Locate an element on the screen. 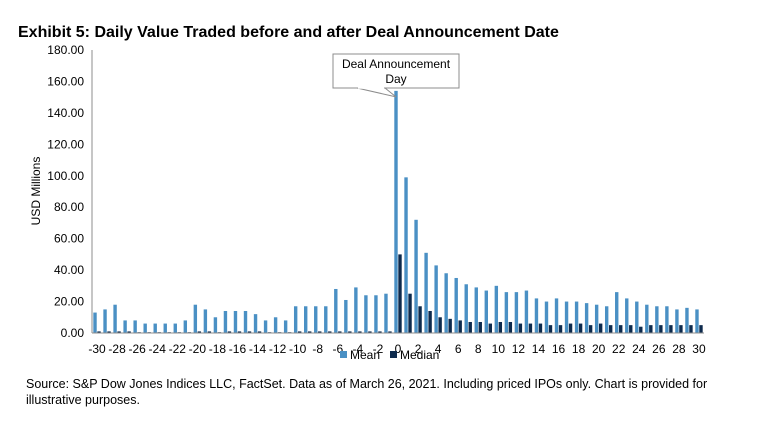 The image size is (757, 439). x-tick-label: -18 is located at coordinates (218, 349).